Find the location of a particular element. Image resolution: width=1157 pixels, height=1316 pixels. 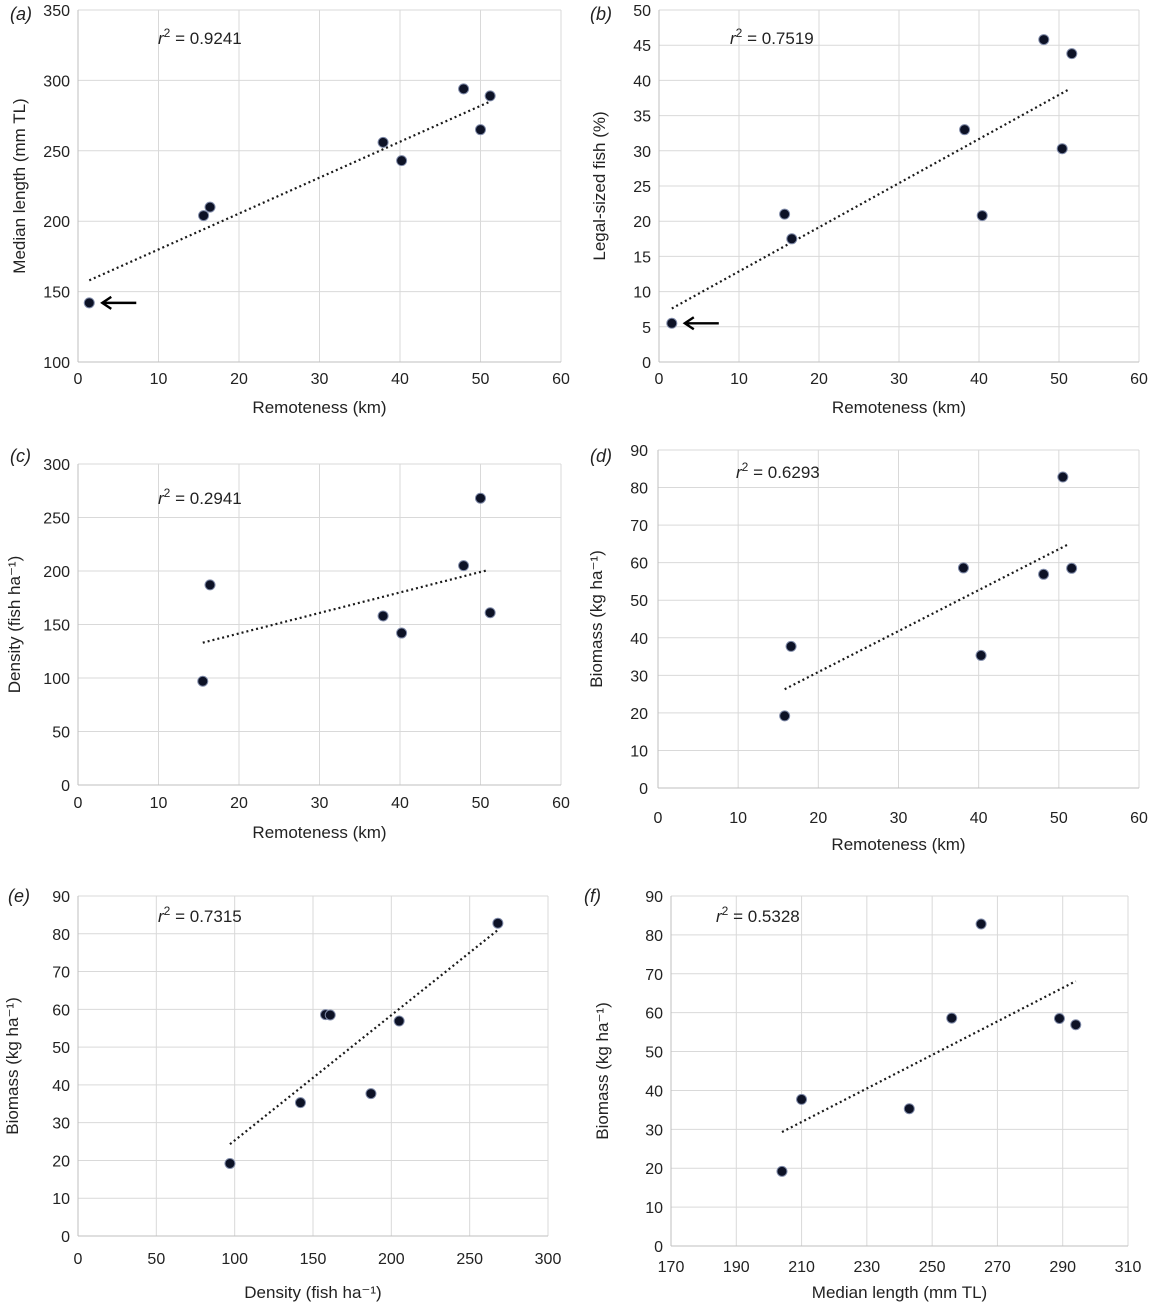

y-axis-title: Density (fish ha⁻¹) is located at coordinates (14, 624).